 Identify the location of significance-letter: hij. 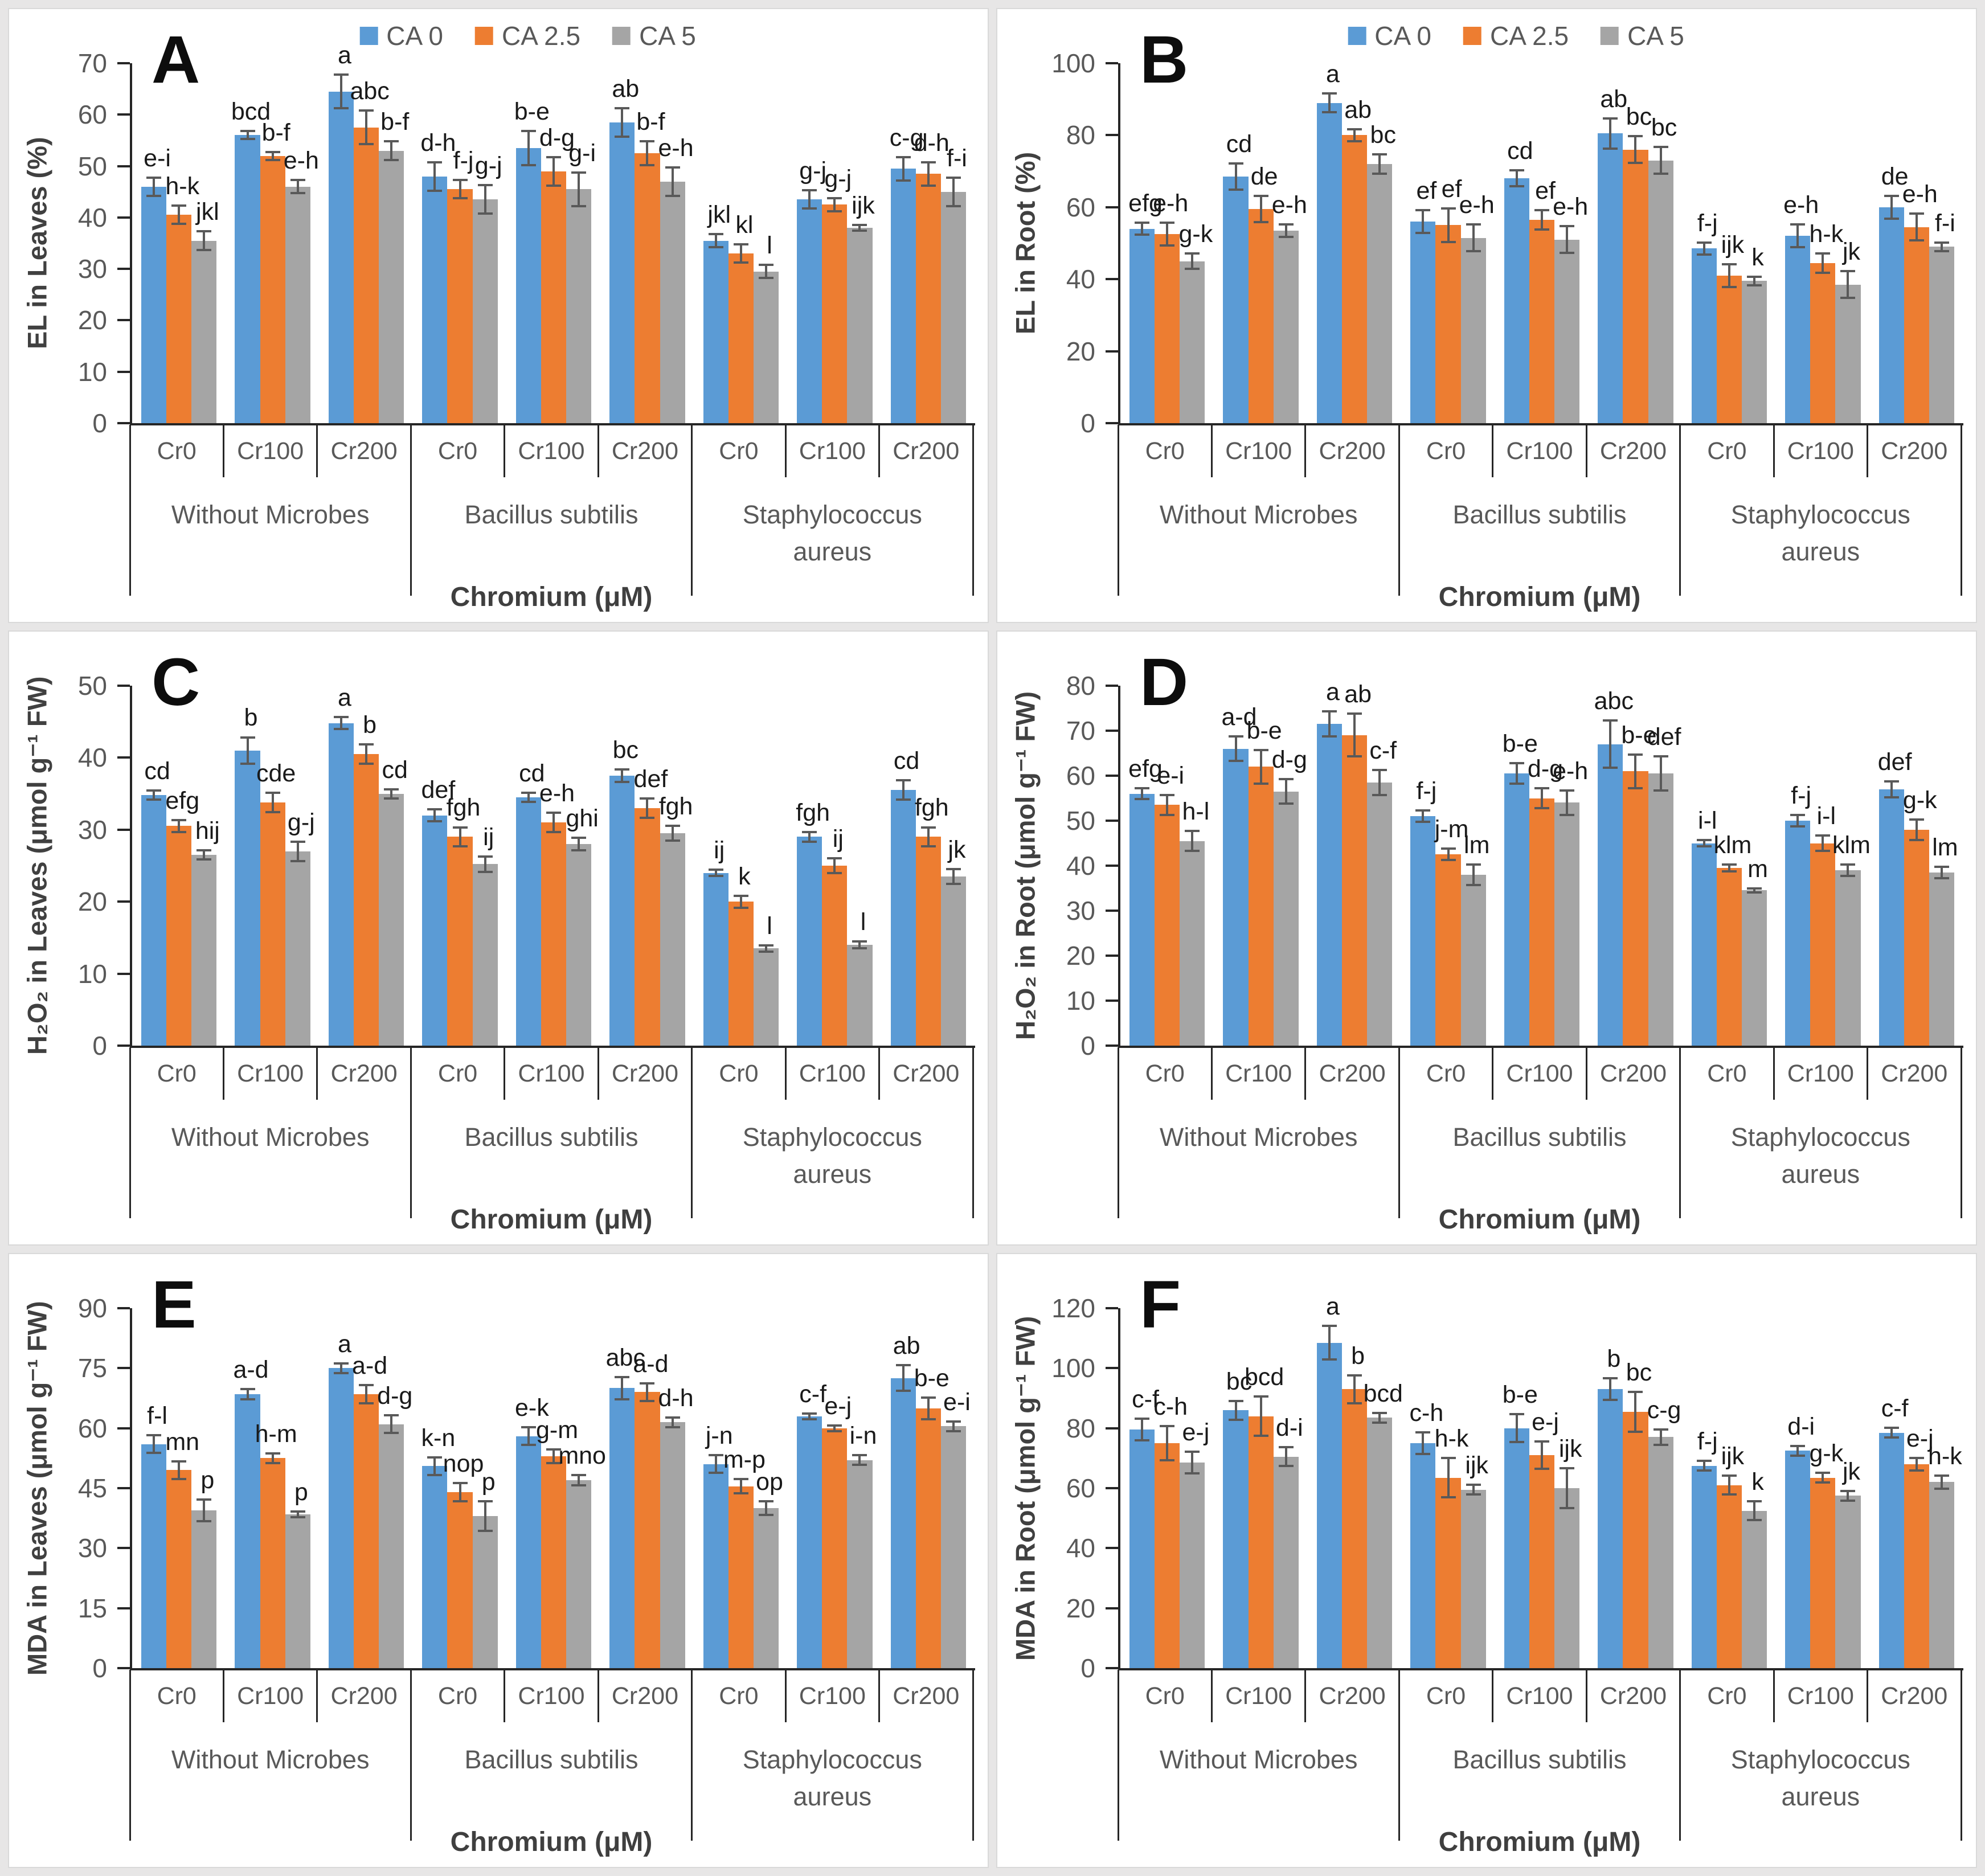
(207, 831).